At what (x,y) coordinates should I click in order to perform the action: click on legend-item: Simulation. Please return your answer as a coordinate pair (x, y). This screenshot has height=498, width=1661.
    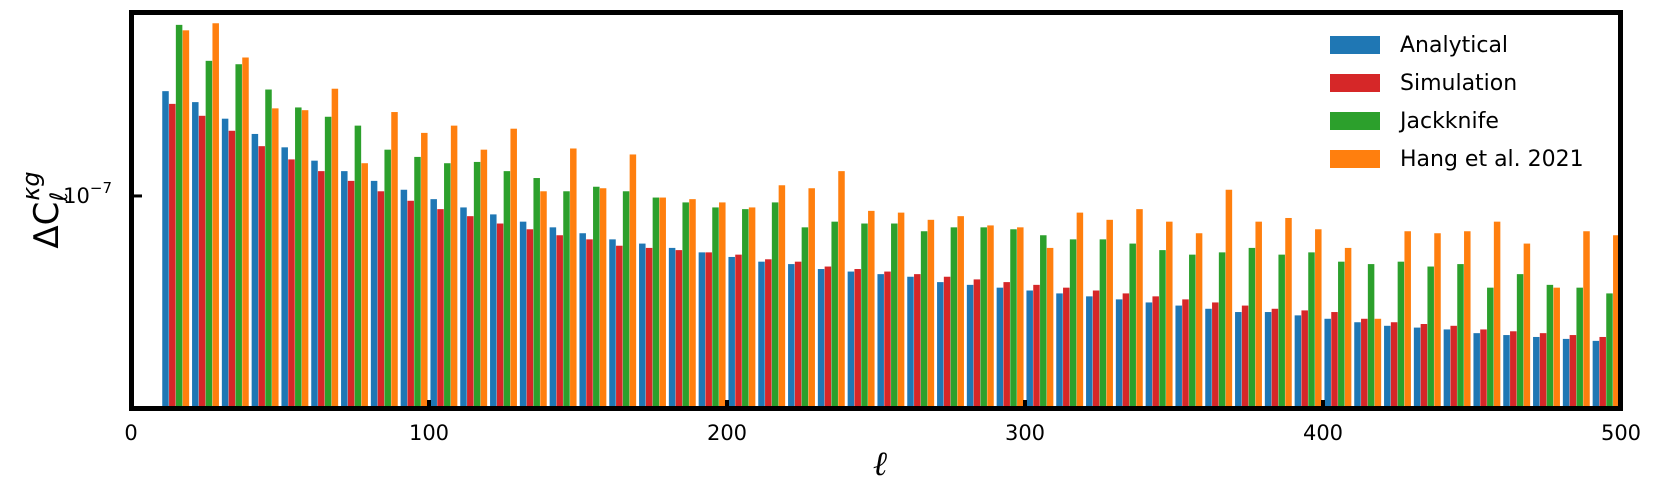
    Looking at the image, I should click on (1423, 83).